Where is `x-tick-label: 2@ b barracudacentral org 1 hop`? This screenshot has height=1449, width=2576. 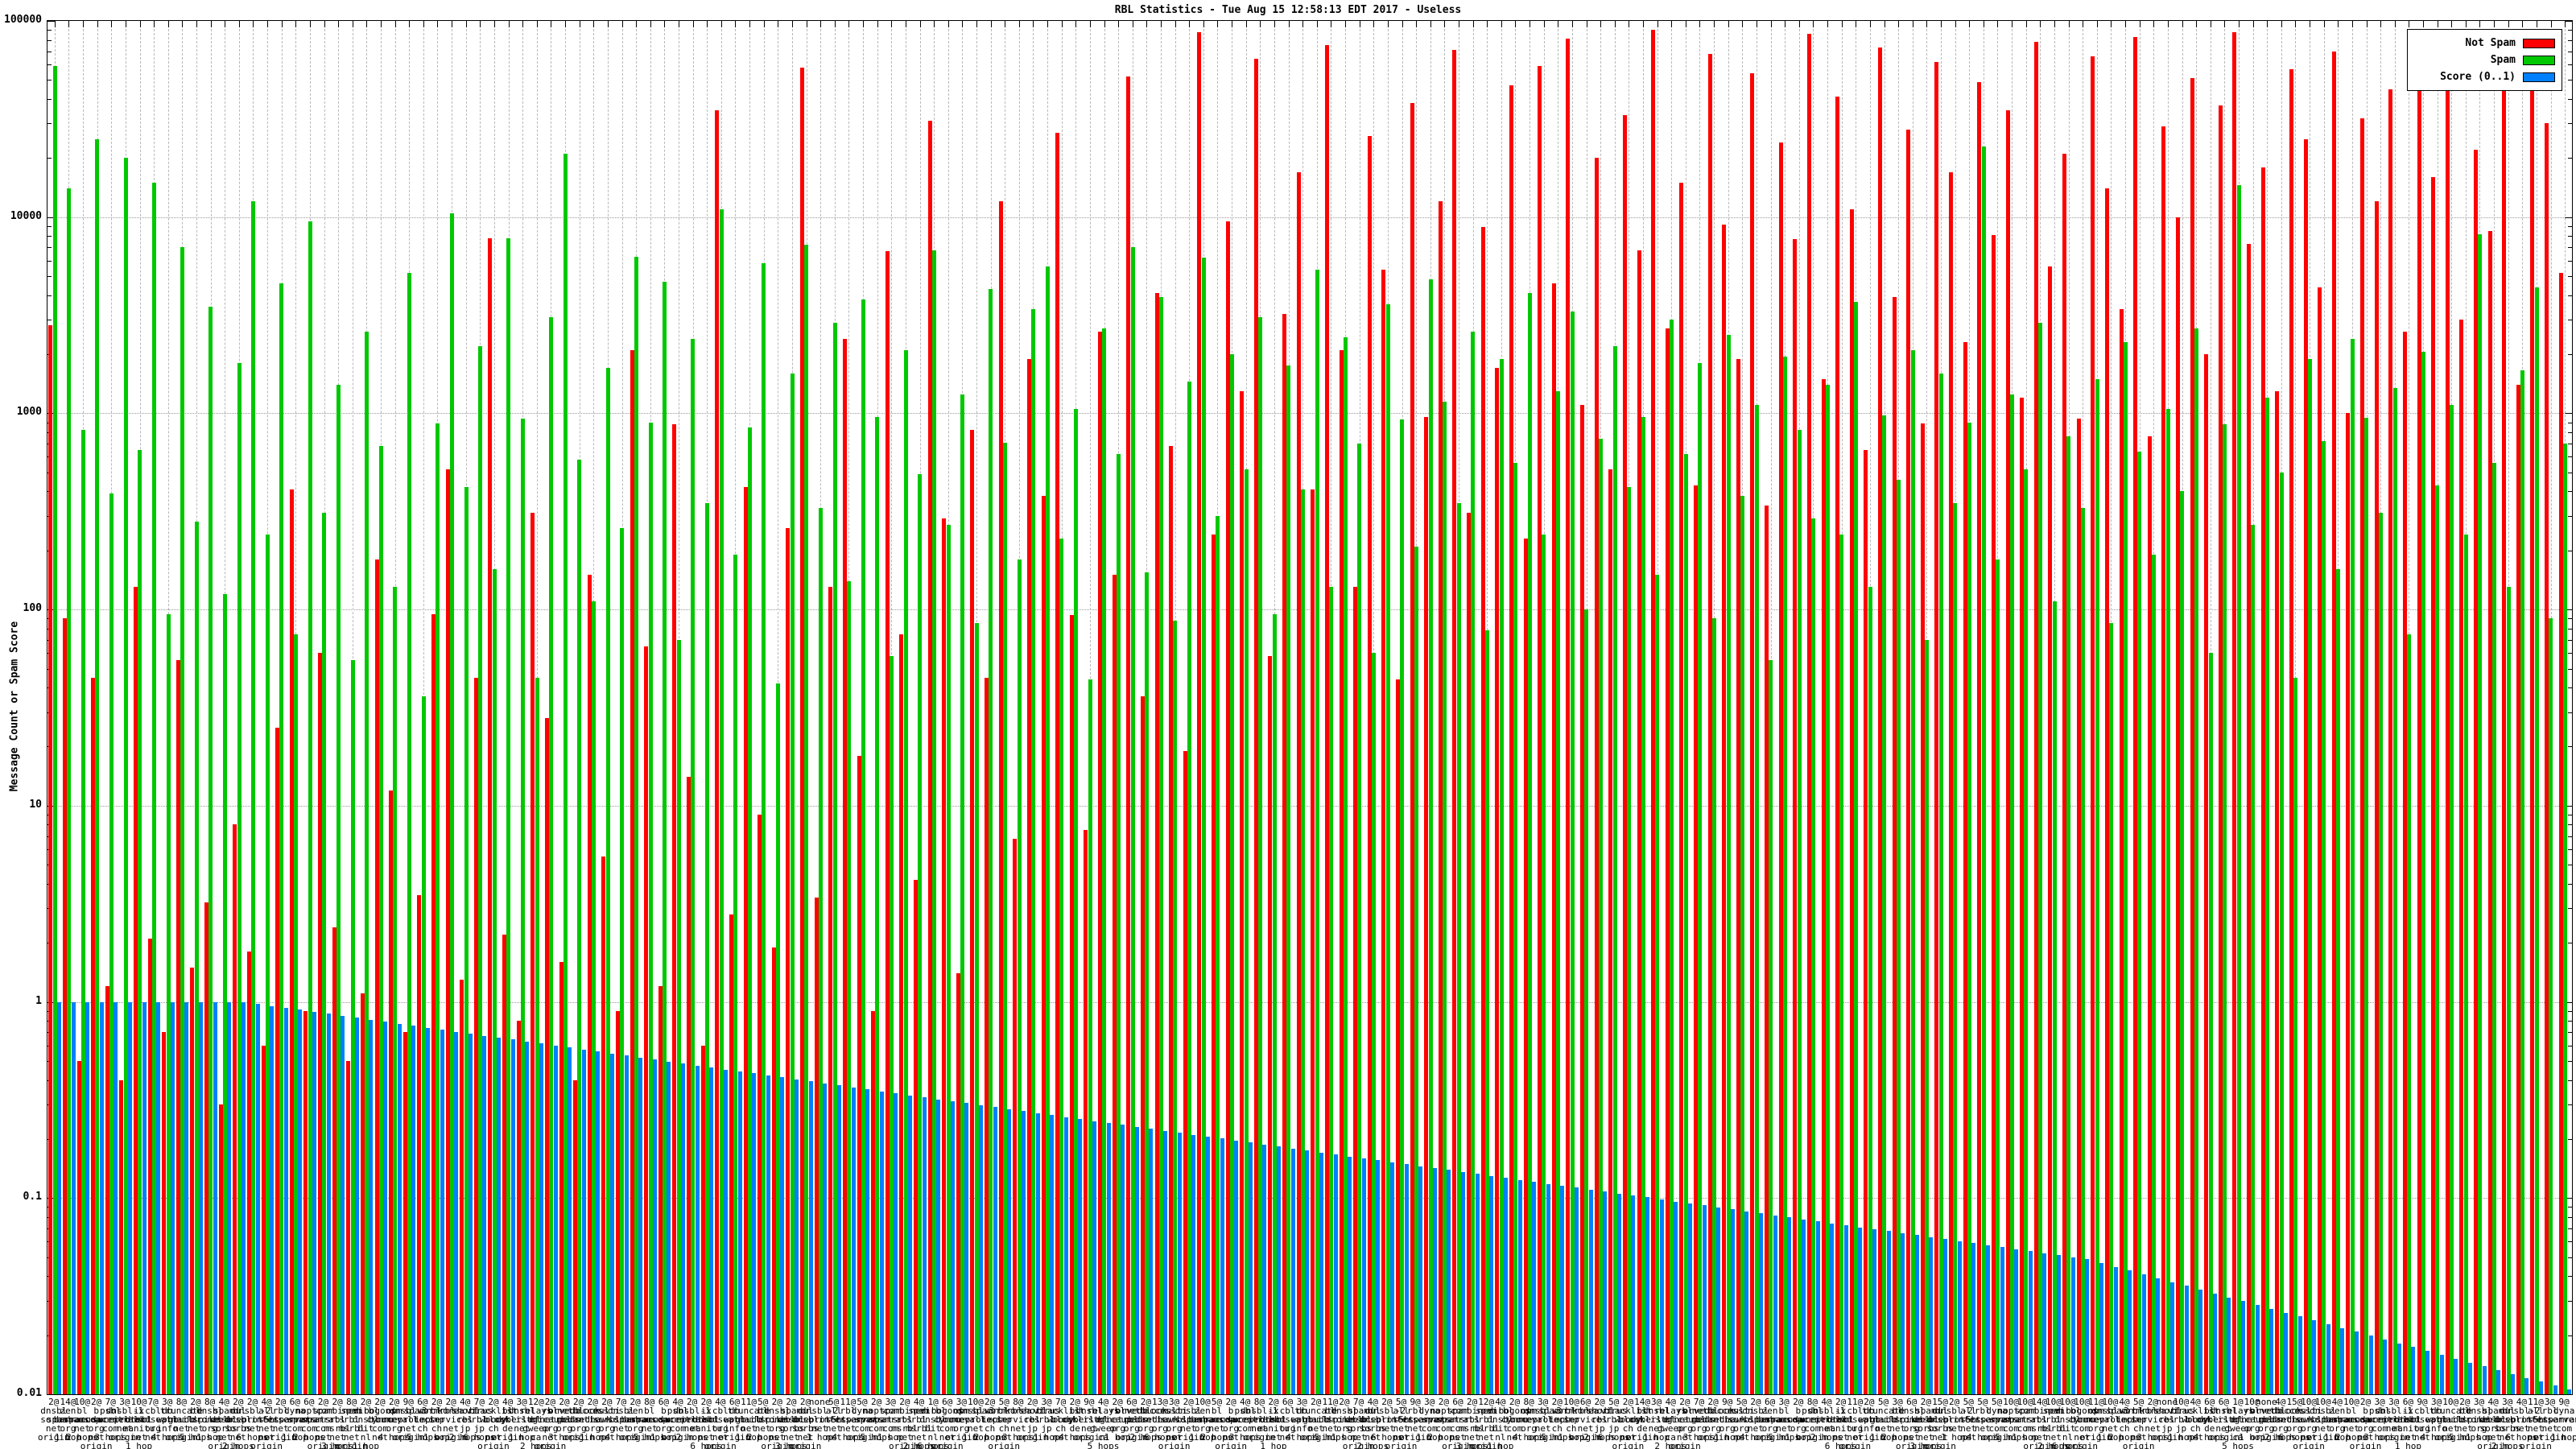 x-tick-label: 2@ b barracudacentral org 1 hop is located at coordinates (1798, 1420).